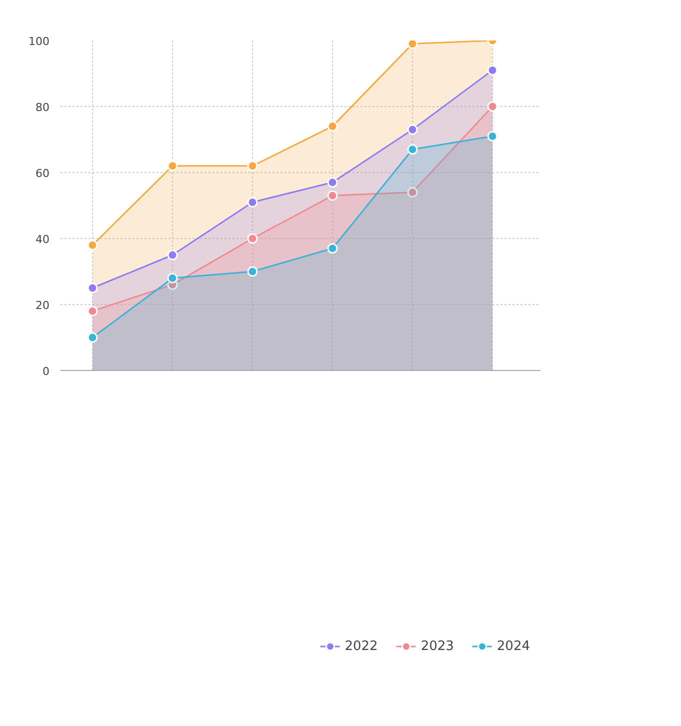  I want to click on y-tick-label: 0, so click(46, 371).